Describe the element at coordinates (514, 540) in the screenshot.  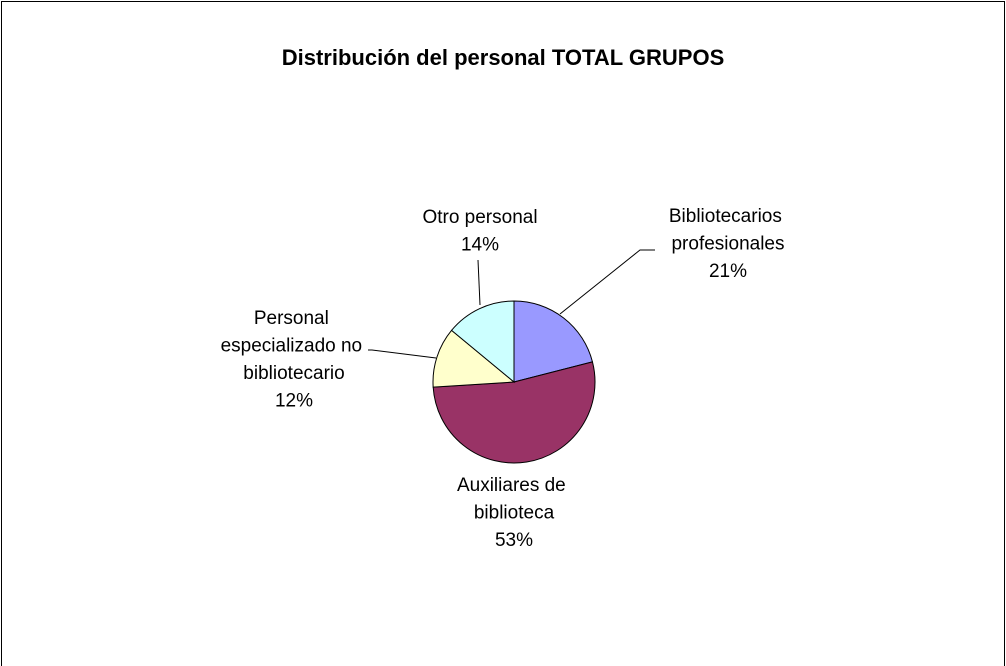
I see `slice-value-label: 53%` at that location.